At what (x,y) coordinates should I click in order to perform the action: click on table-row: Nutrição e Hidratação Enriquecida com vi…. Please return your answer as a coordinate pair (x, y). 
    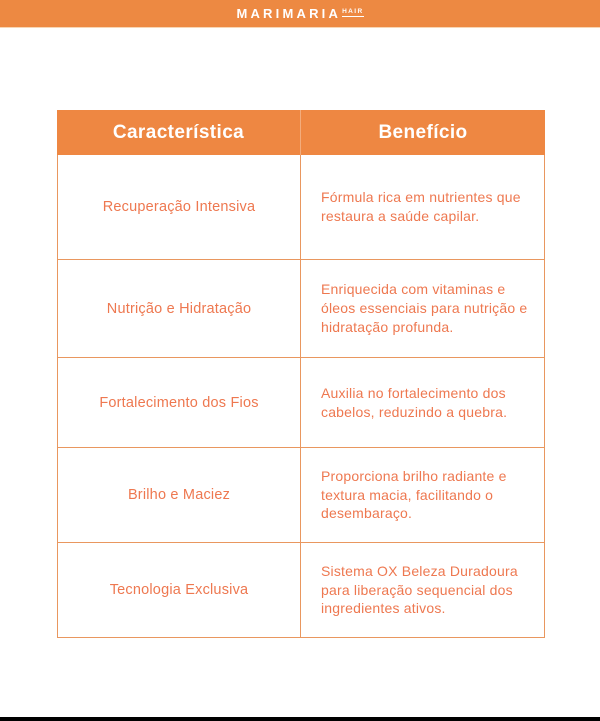
    Looking at the image, I should click on (301, 308).